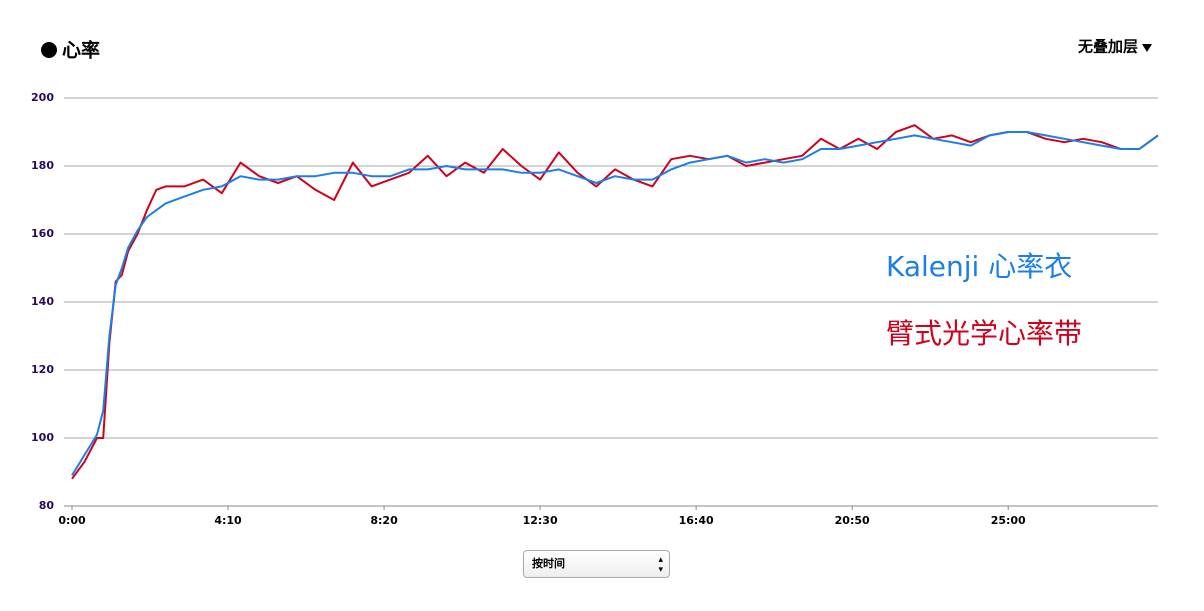  Describe the element at coordinates (42, 165) in the screenshot. I see `y-tick-label: 180` at that location.